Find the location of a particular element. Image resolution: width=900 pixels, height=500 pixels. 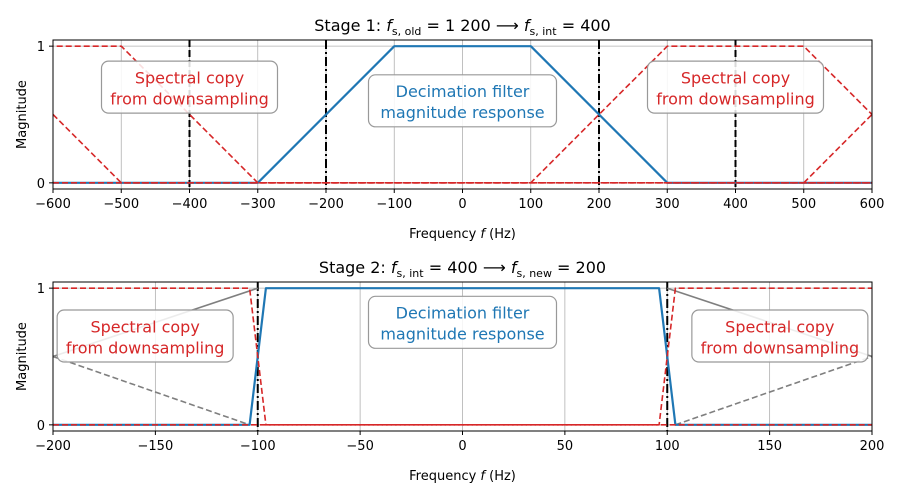

x-tick-label: −150 is located at coordinates (156, 446).